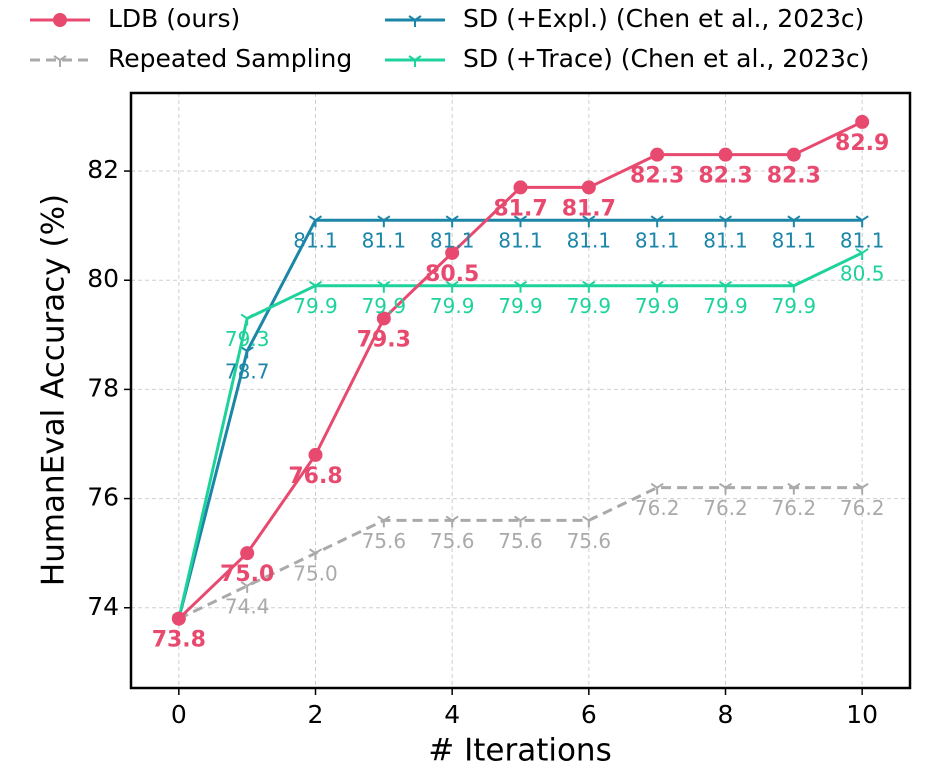 The width and height of the screenshot is (947, 773). Describe the element at coordinates (666, 58) in the screenshot. I see `legend-text: SD (+Trace) (Chen et al., 2023c)` at that location.